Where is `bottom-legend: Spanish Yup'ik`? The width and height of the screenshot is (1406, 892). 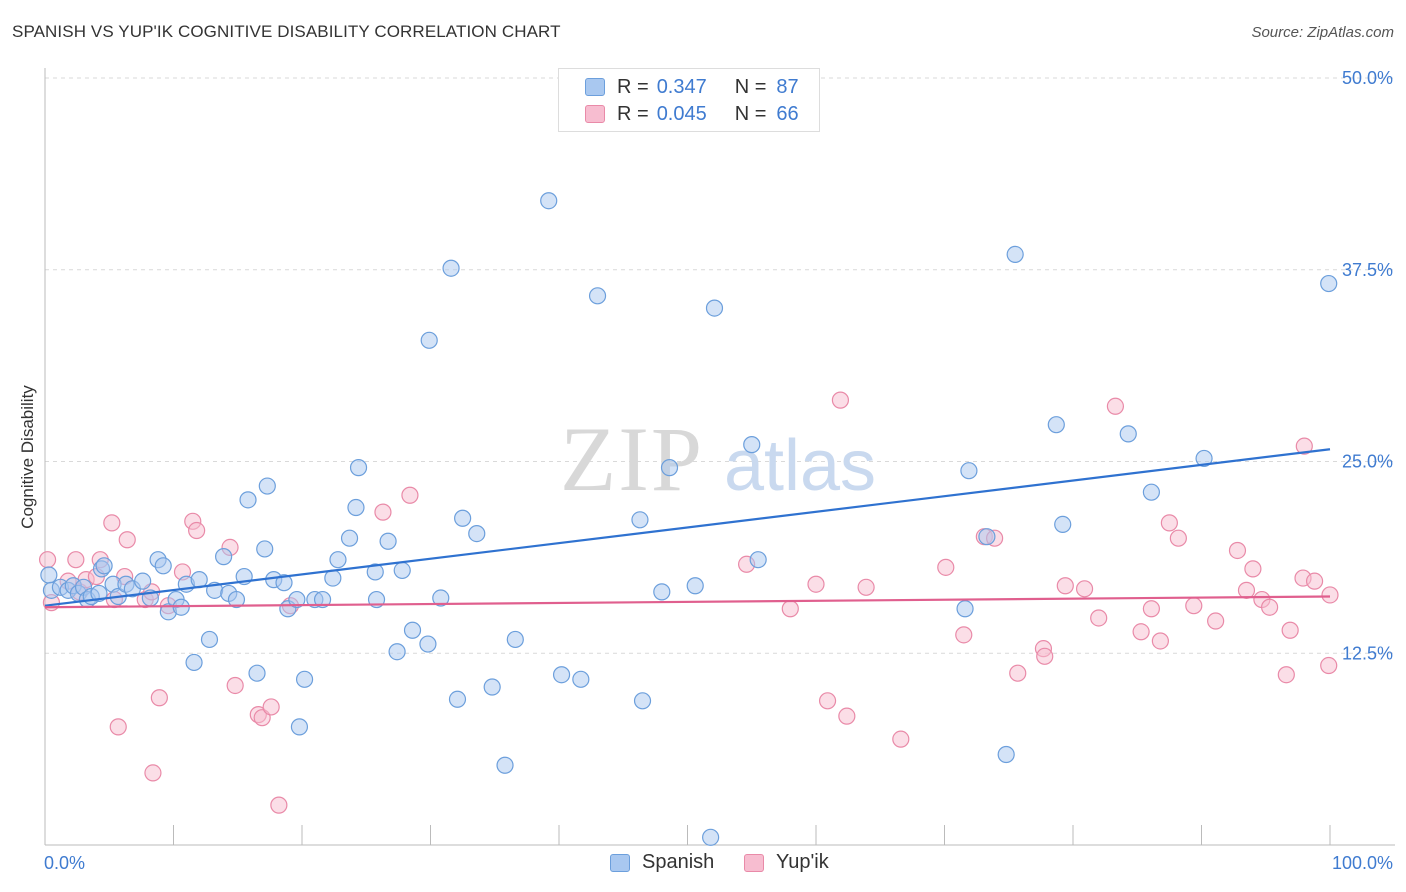 bottom-legend: Spanish Yup'ik is located at coordinates (703, 864).